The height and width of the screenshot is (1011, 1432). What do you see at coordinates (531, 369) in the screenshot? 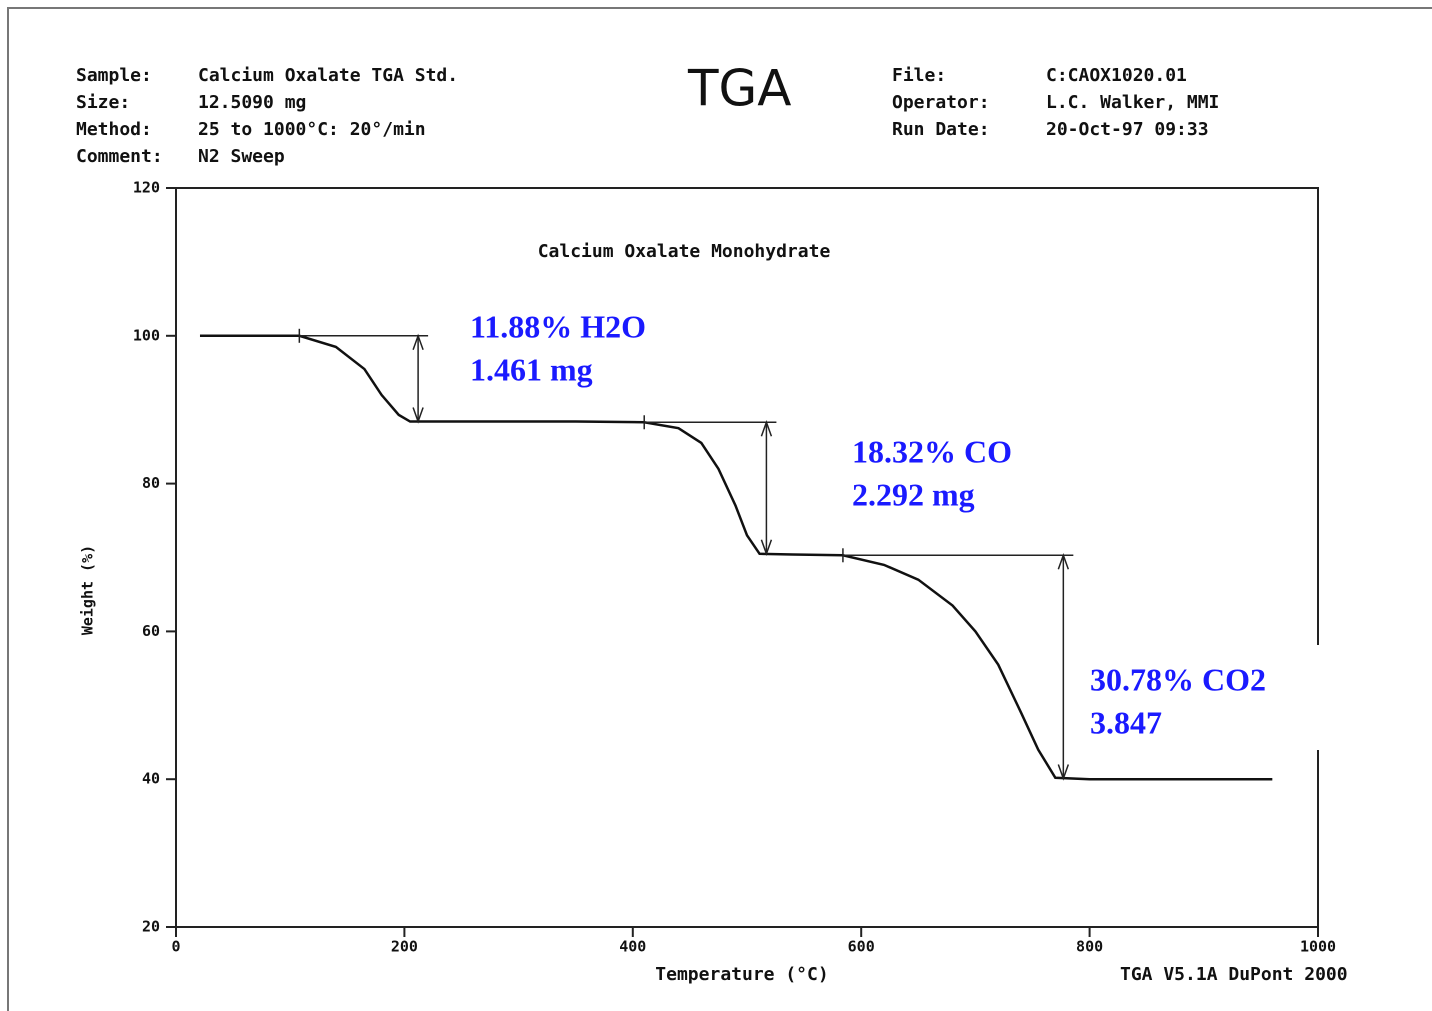
I see `annotation: 1.461 mg` at bounding box center [531, 369].